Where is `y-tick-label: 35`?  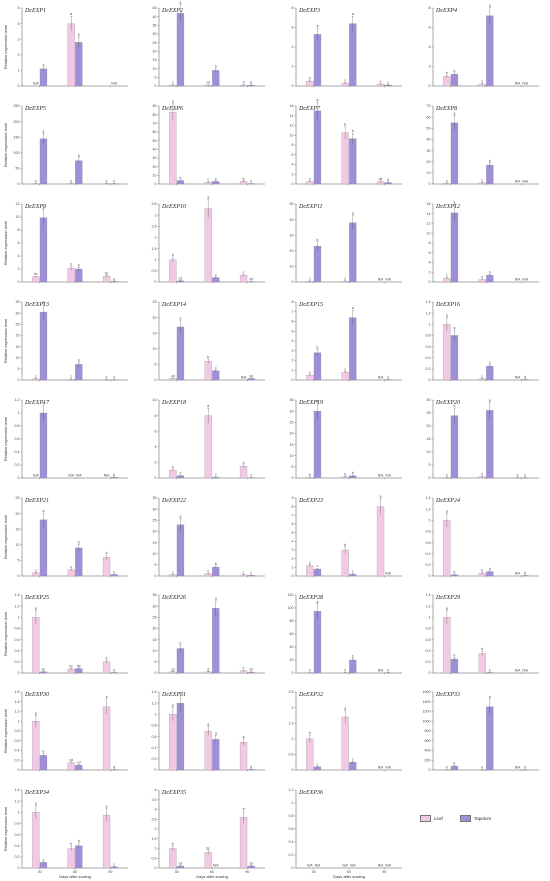 y-tick-label: 35 is located at coordinates (292, 400).